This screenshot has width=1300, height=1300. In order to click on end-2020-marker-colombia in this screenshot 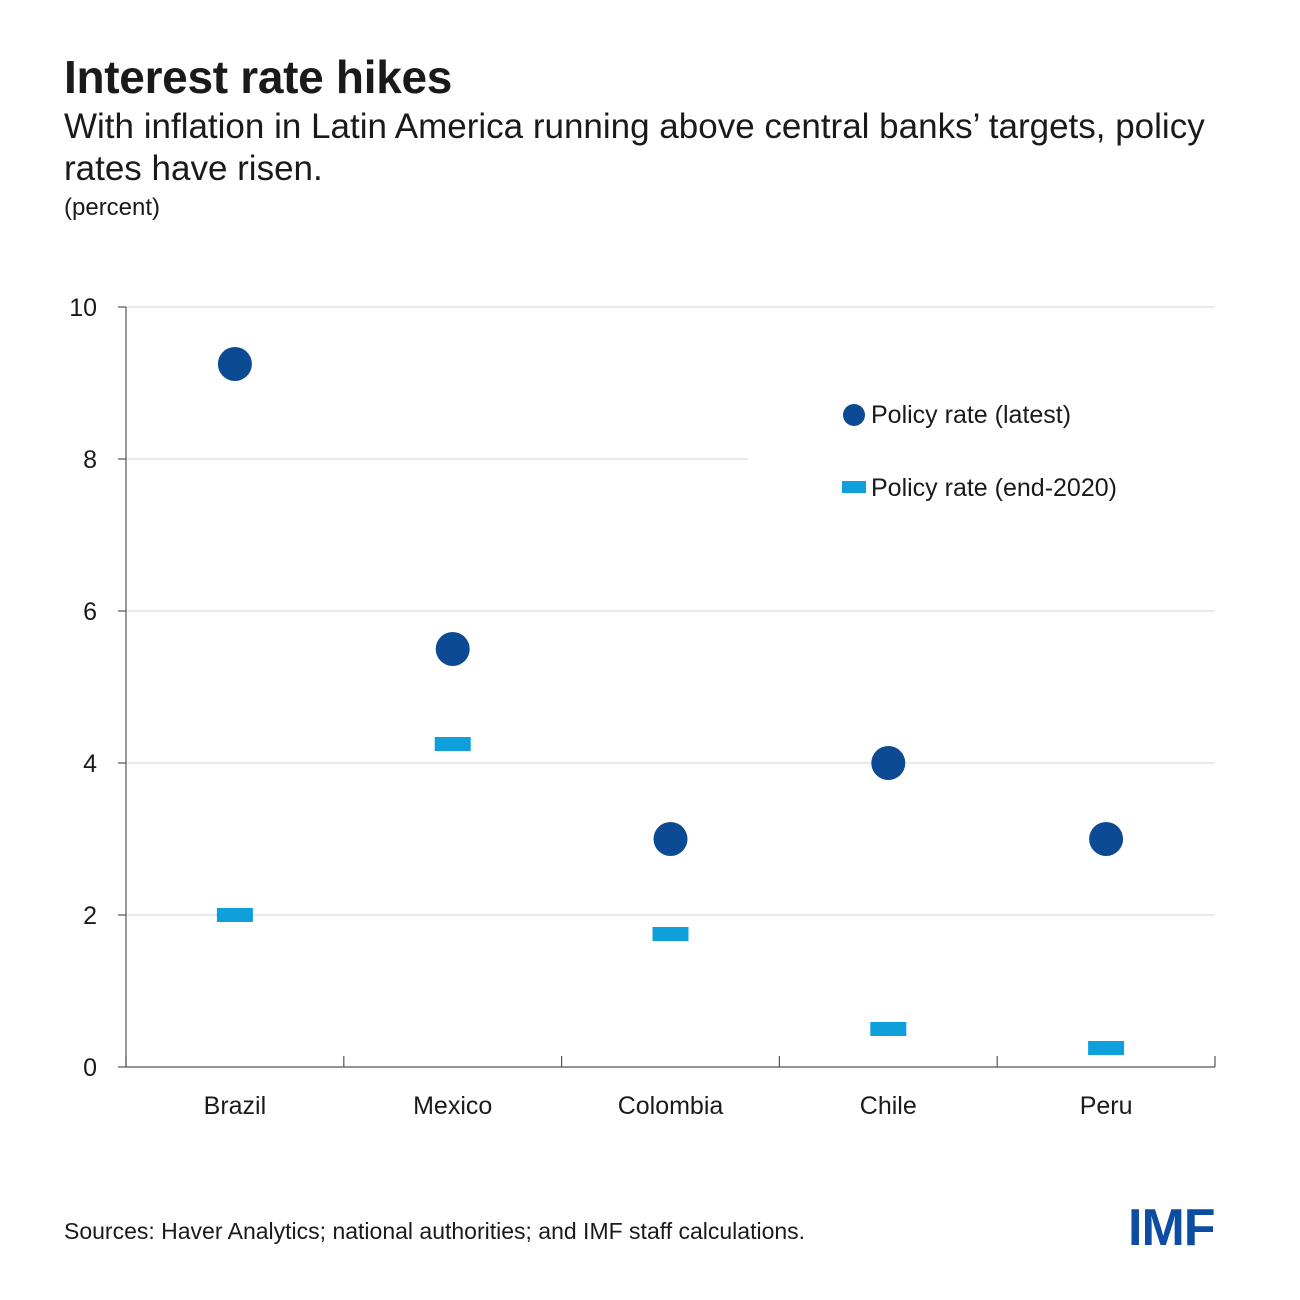, I will do `click(670, 934)`.